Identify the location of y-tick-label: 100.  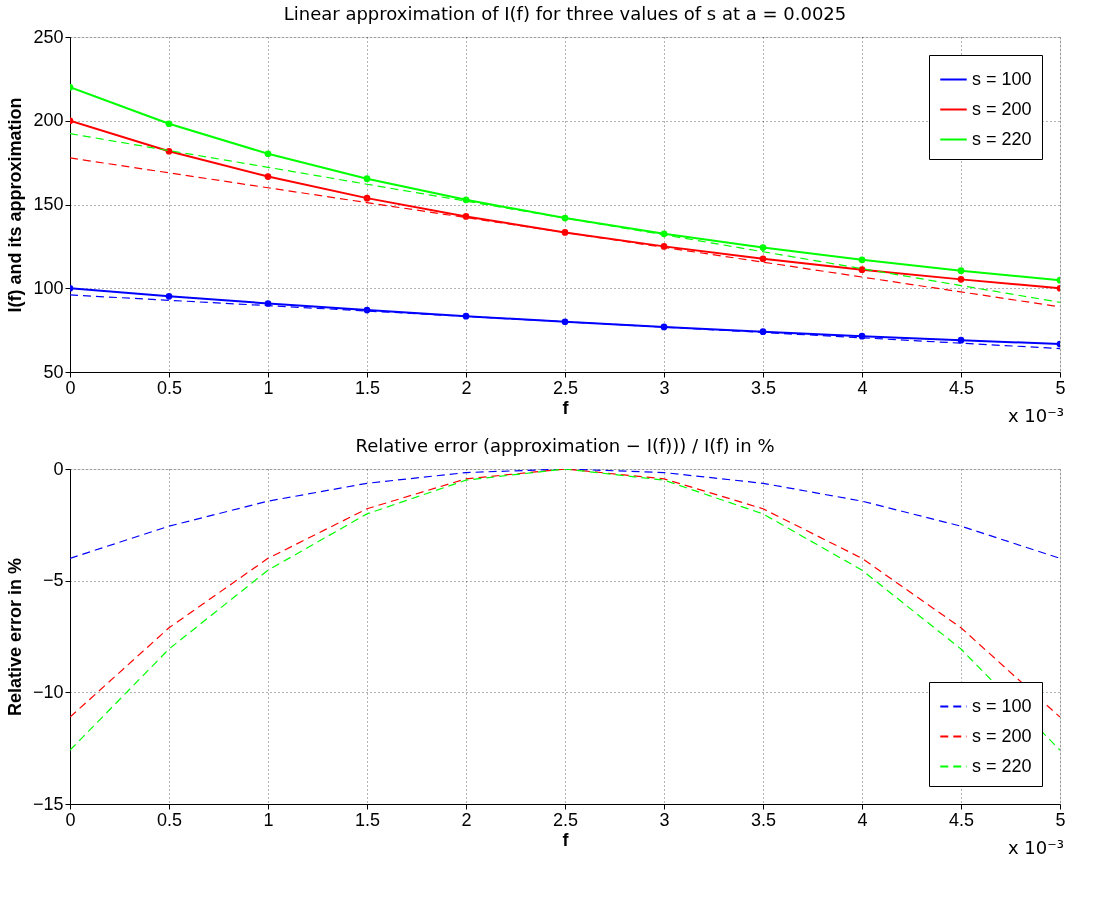
(48, 287).